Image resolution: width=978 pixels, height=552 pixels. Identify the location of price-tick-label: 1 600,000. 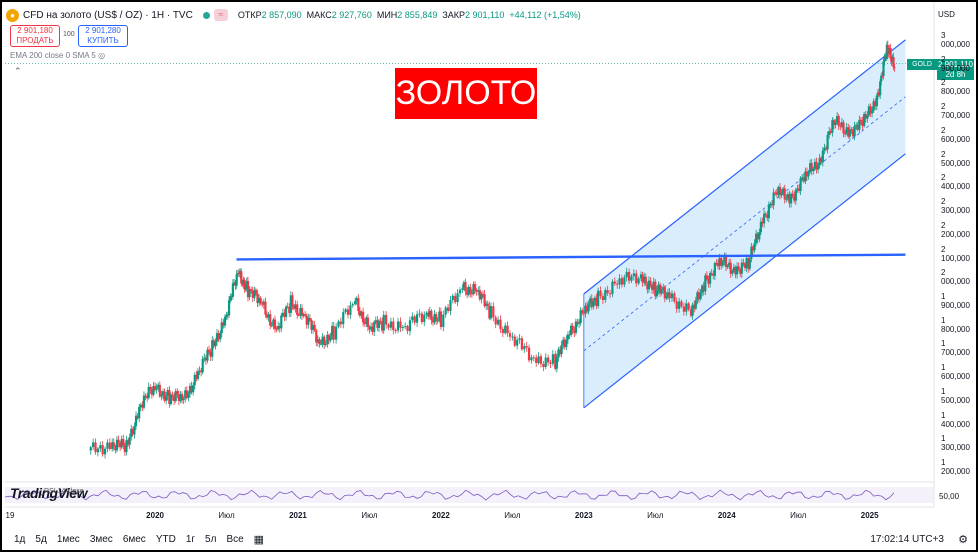
(955, 372).